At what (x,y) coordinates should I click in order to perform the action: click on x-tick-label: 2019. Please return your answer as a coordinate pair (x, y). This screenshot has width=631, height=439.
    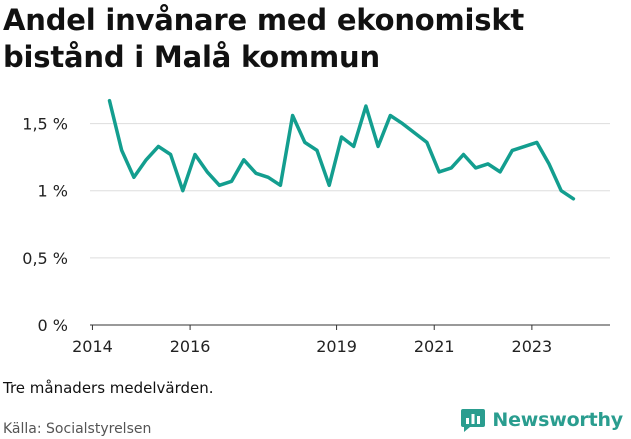
    Looking at the image, I should click on (336, 346).